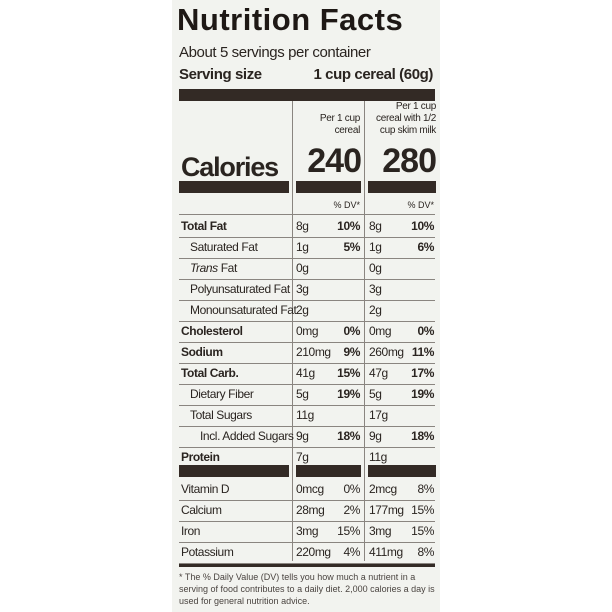 The image size is (612, 612). What do you see at coordinates (351, 352) in the screenshot?
I see `daily-value: 9%` at bounding box center [351, 352].